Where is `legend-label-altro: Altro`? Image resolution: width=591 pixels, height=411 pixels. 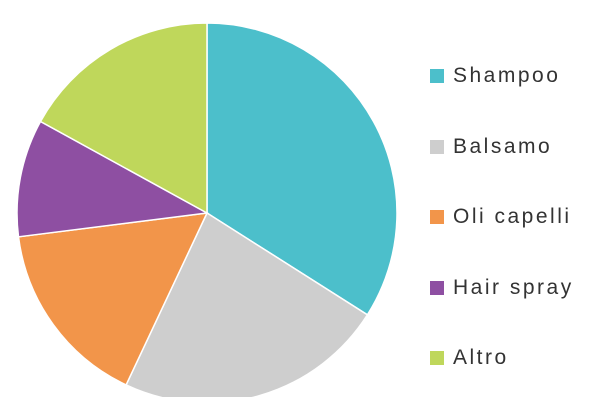
legend-label-altro: Altro is located at coordinates (481, 357).